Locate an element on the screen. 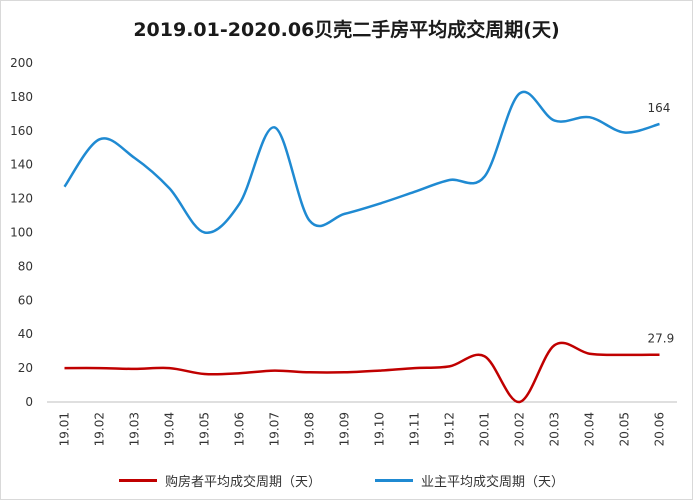 This screenshot has height=500, width=693. end-value-label-buyer: 27.9 is located at coordinates (661, 339).